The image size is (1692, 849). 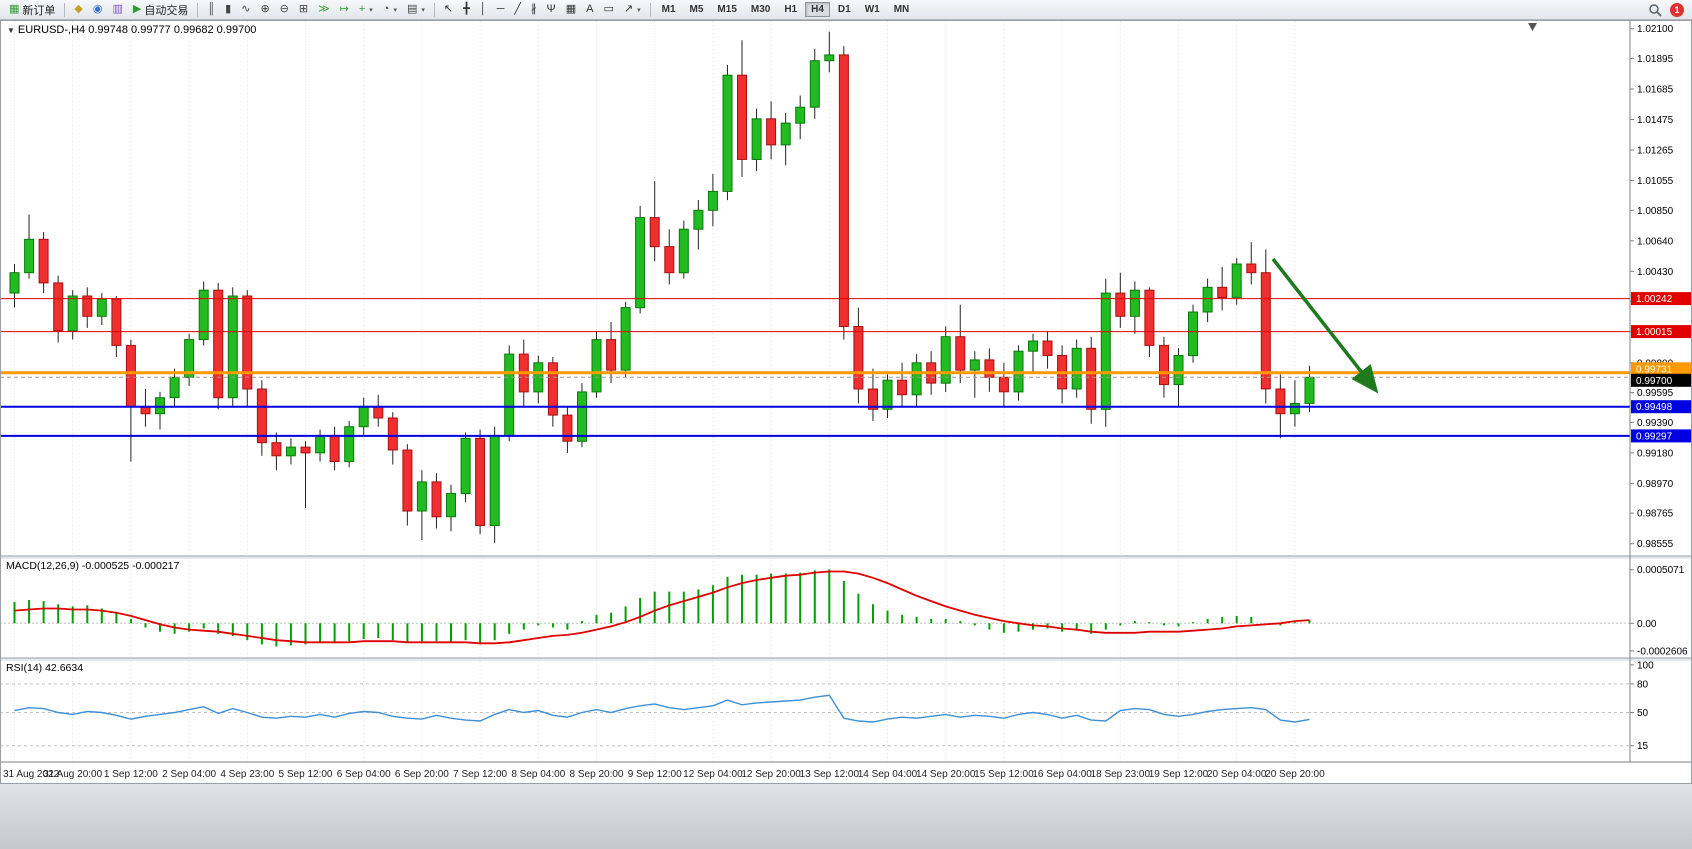 I want to click on macd-axis-label: 0.00, so click(x=1647, y=624).